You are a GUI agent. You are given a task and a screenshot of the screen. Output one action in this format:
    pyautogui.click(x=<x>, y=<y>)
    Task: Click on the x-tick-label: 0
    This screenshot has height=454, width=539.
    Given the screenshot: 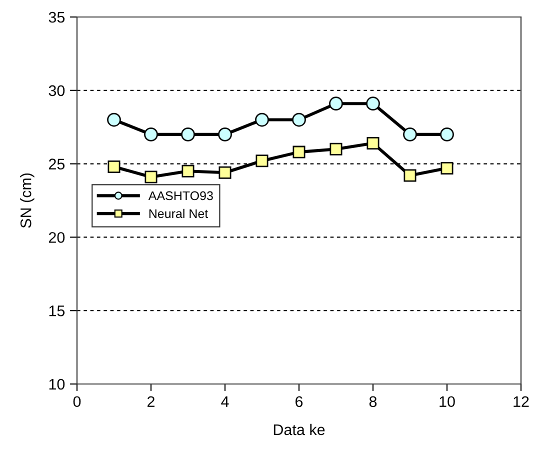 What is the action you would take?
    pyautogui.click(x=77, y=402)
    